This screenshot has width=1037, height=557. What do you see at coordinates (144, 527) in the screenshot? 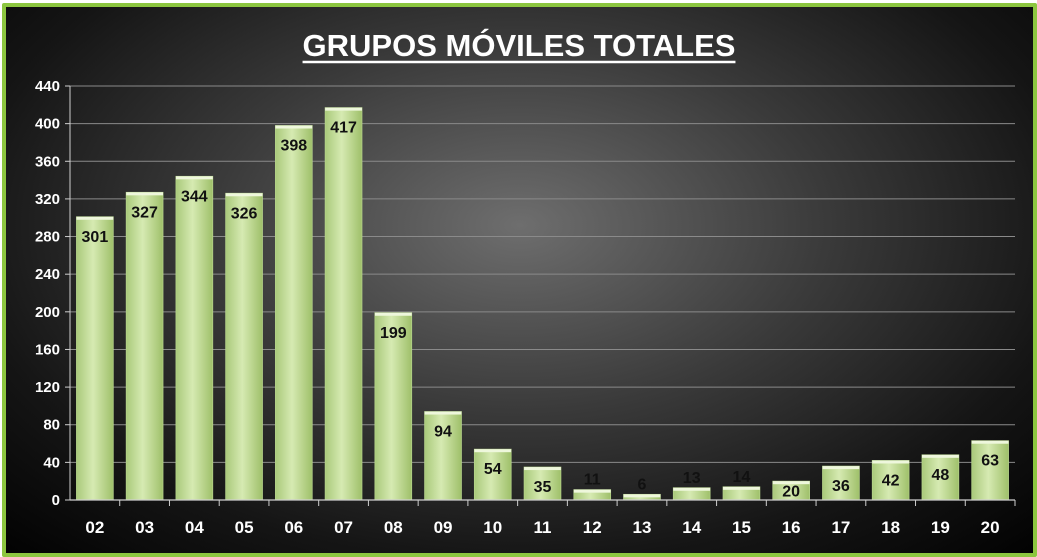
I see `x-tick-label: 03` at bounding box center [144, 527].